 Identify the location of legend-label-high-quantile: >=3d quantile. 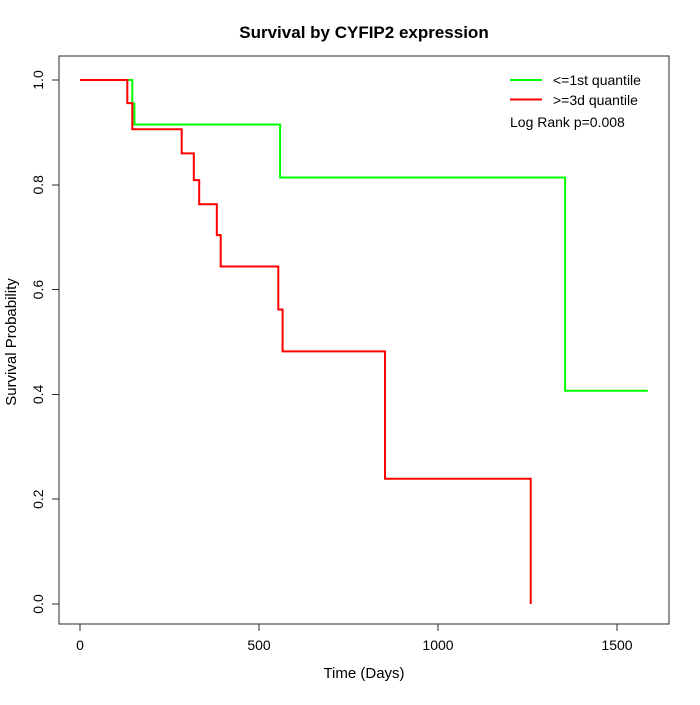
(595, 100).